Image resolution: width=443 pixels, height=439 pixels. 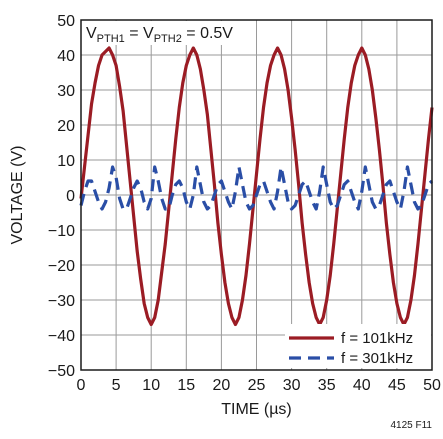 What do you see at coordinates (411, 425) in the screenshot?
I see `figure-id: 4125 F11` at bounding box center [411, 425].